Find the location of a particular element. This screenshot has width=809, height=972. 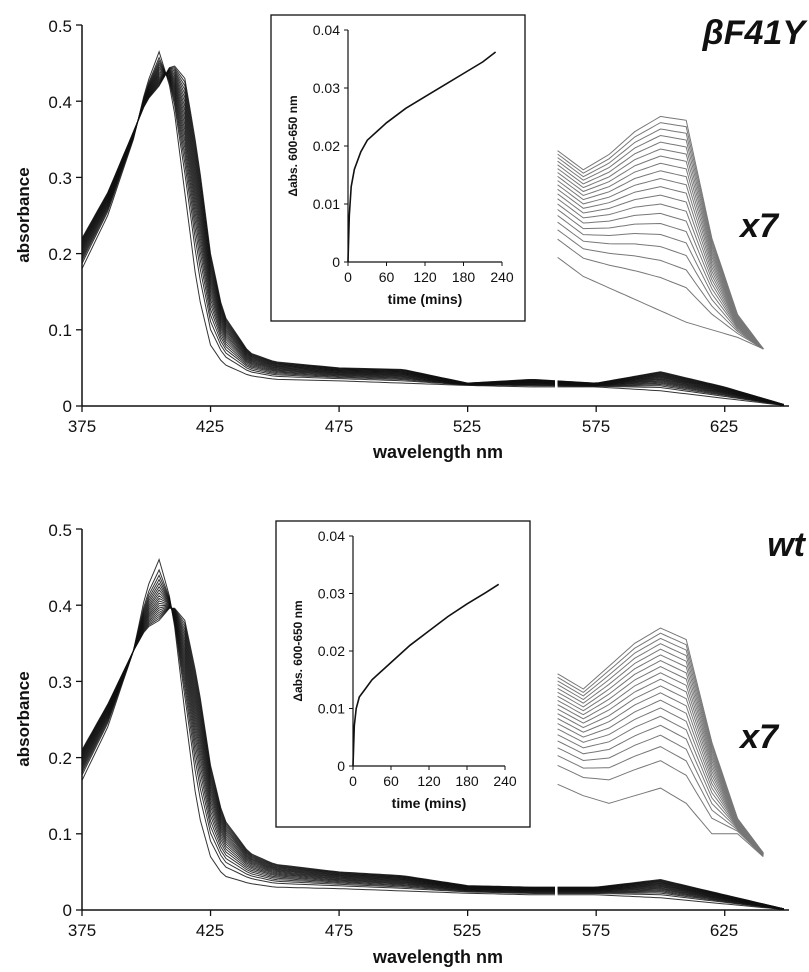

x-tick-label: 375 is located at coordinates (82, 426).